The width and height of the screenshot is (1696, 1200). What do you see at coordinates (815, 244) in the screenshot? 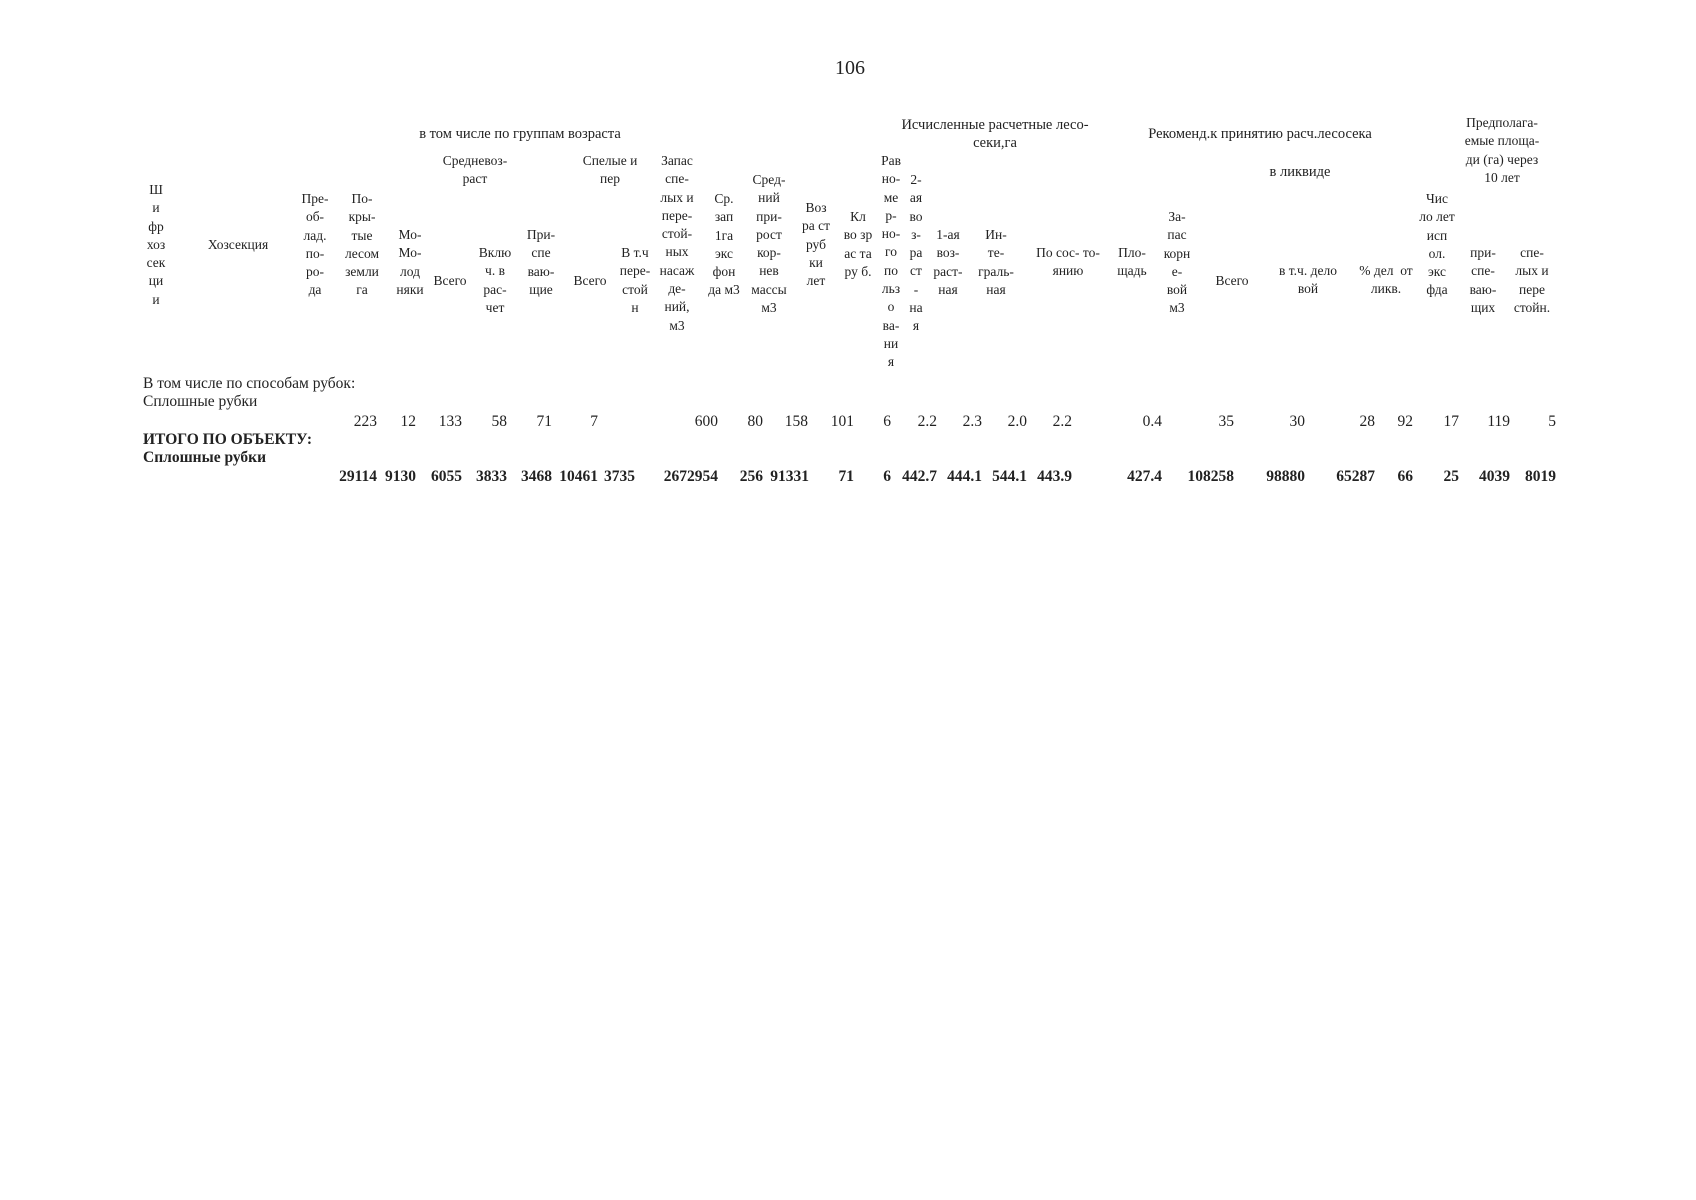
I see `col-header-cutting-age: Воз ра ст руб ки лет` at bounding box center [815, 244].